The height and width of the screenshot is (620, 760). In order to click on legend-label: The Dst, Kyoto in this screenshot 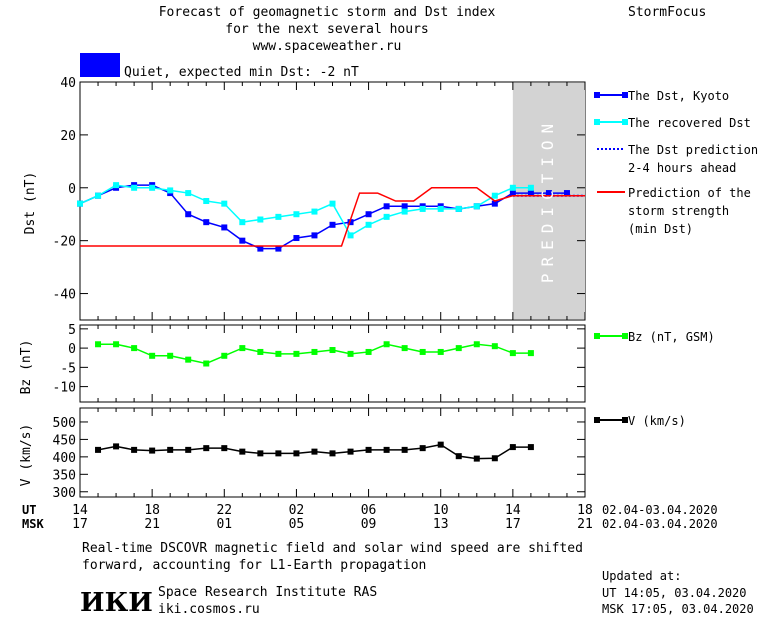, I will do `click(678, 96)`.